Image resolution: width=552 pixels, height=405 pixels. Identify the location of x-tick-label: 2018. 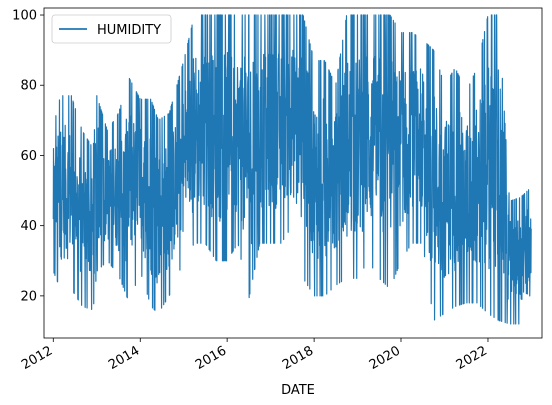
(298, 358).